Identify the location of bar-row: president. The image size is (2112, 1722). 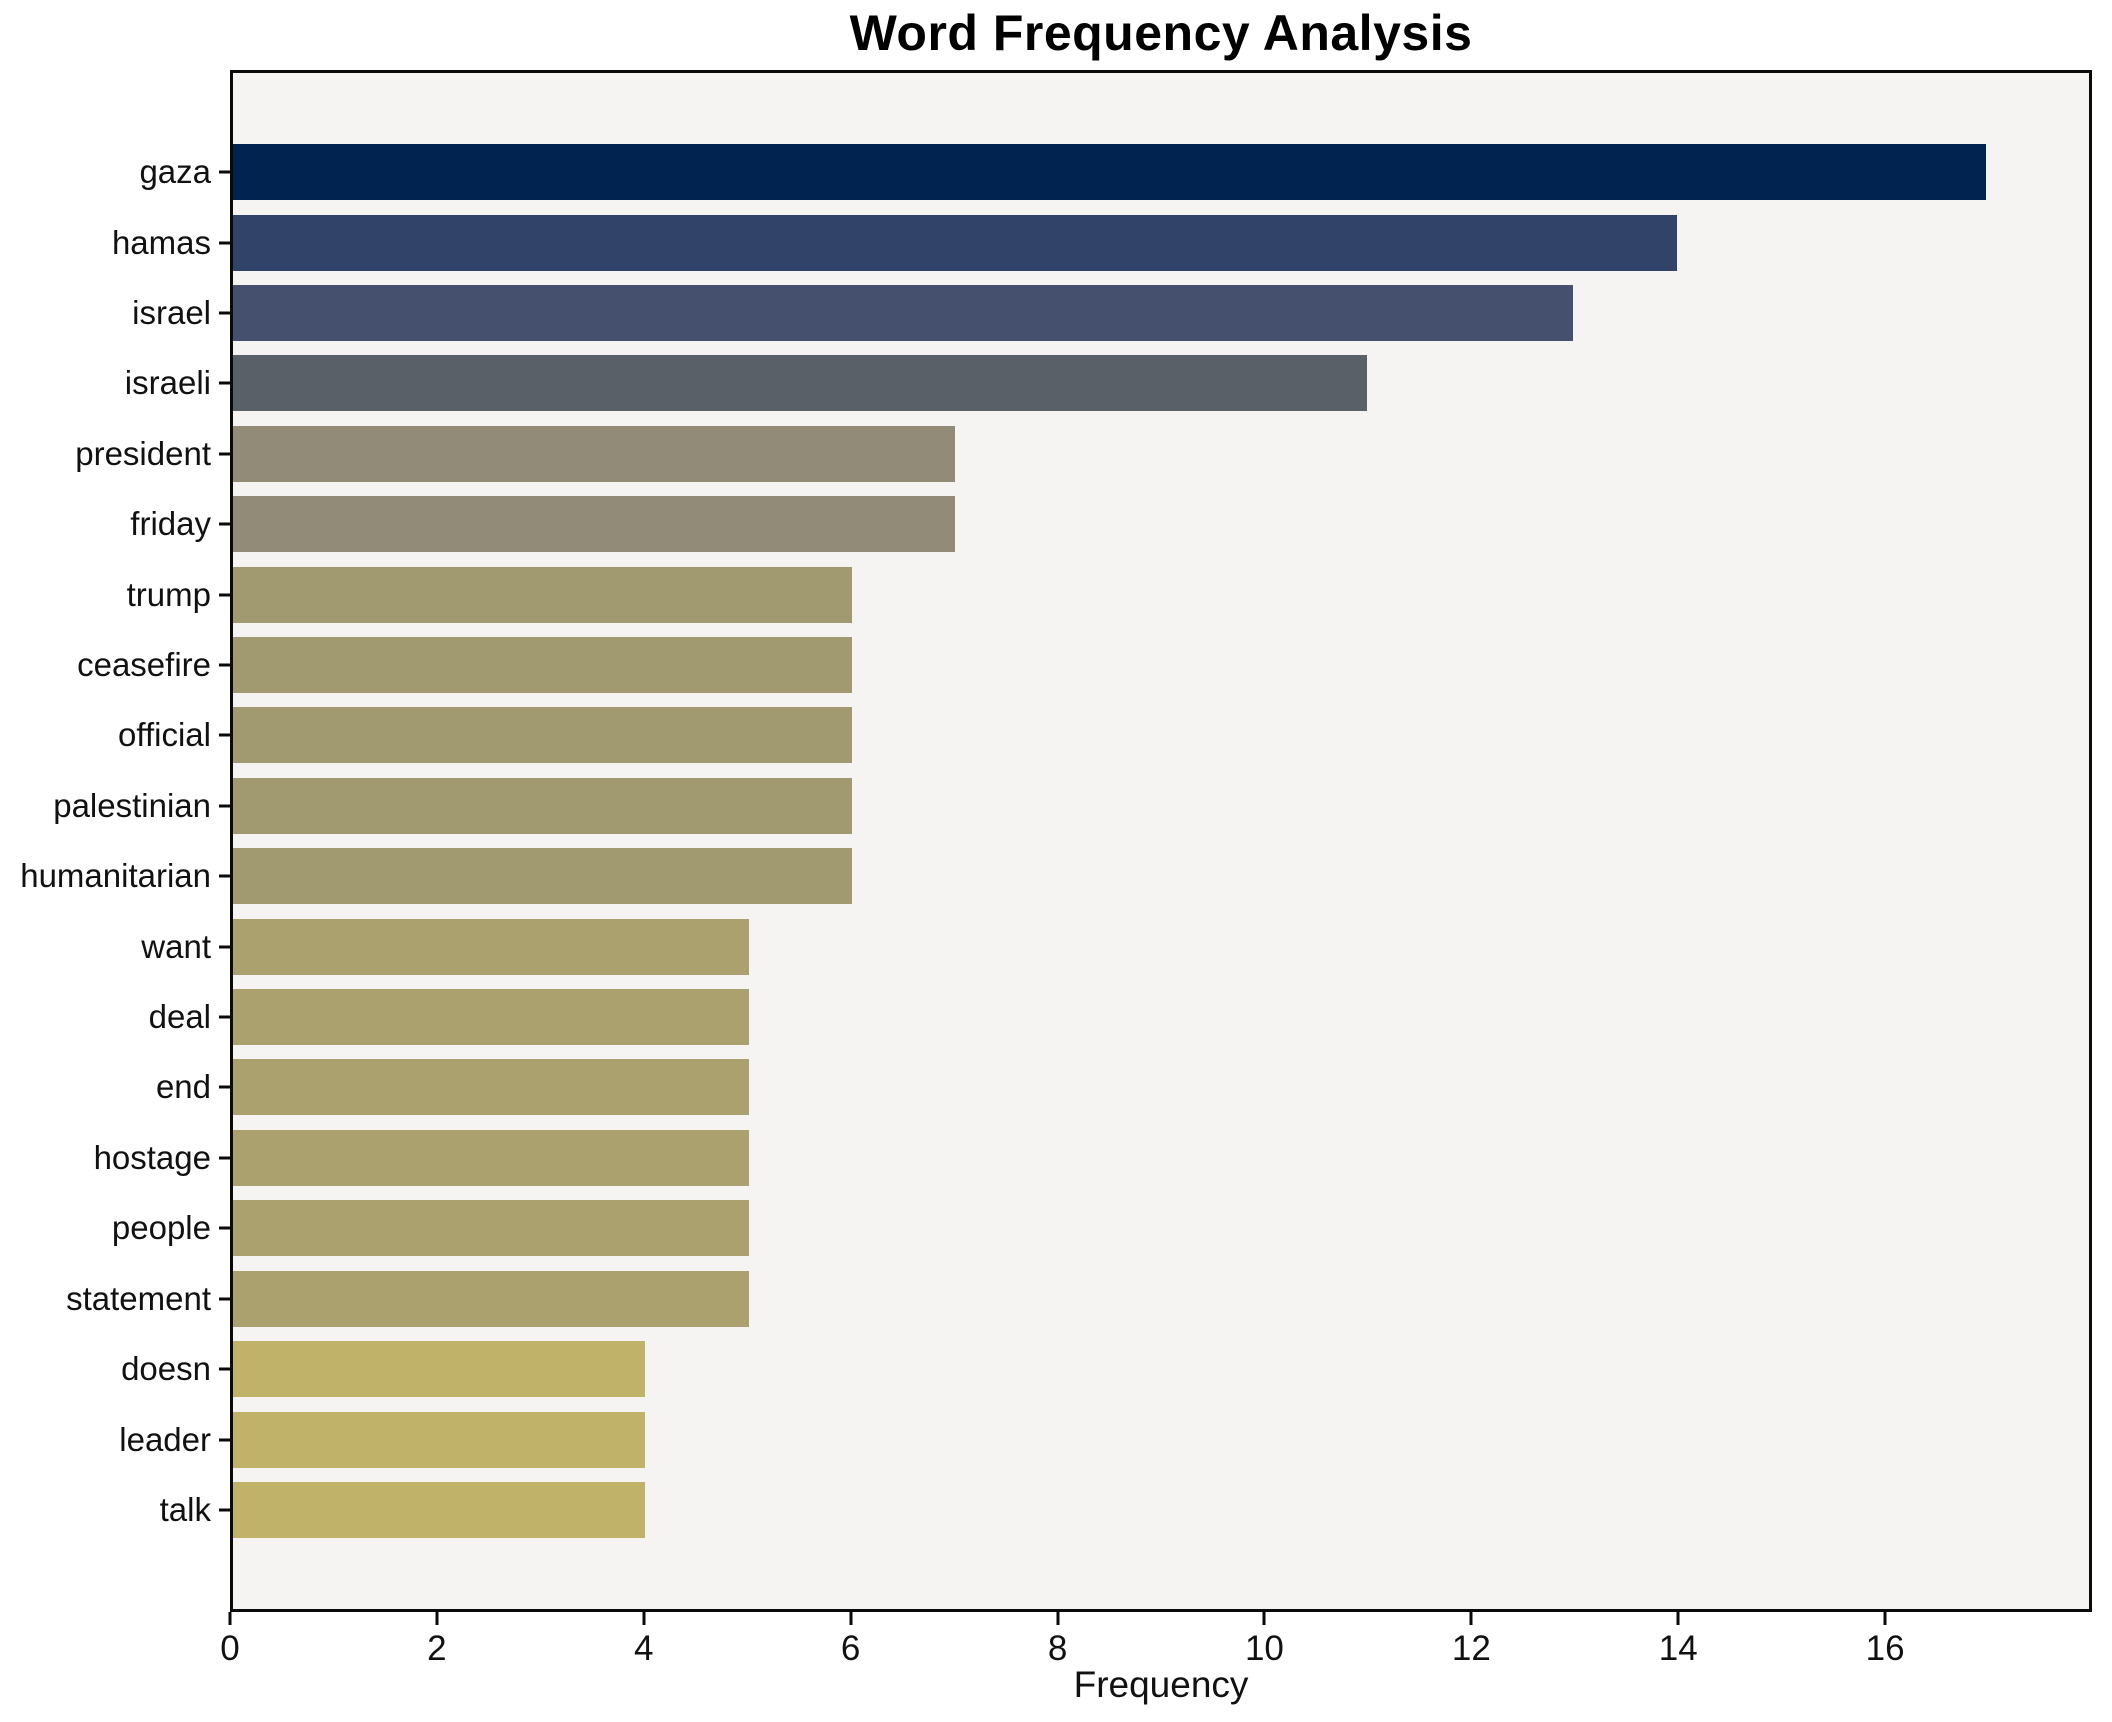
(1082, 454).